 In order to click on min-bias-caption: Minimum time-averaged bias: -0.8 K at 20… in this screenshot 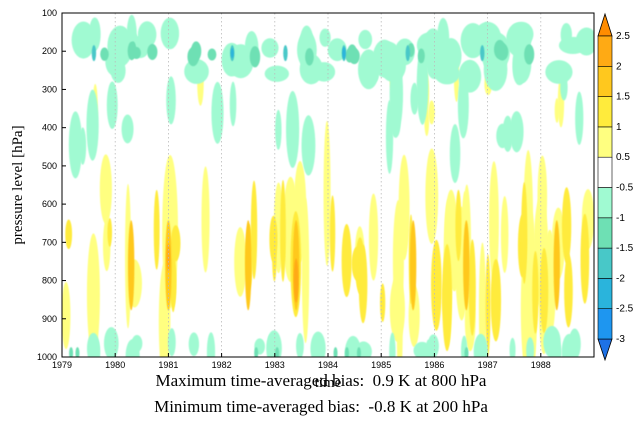, I will do `click(321, 406)`.